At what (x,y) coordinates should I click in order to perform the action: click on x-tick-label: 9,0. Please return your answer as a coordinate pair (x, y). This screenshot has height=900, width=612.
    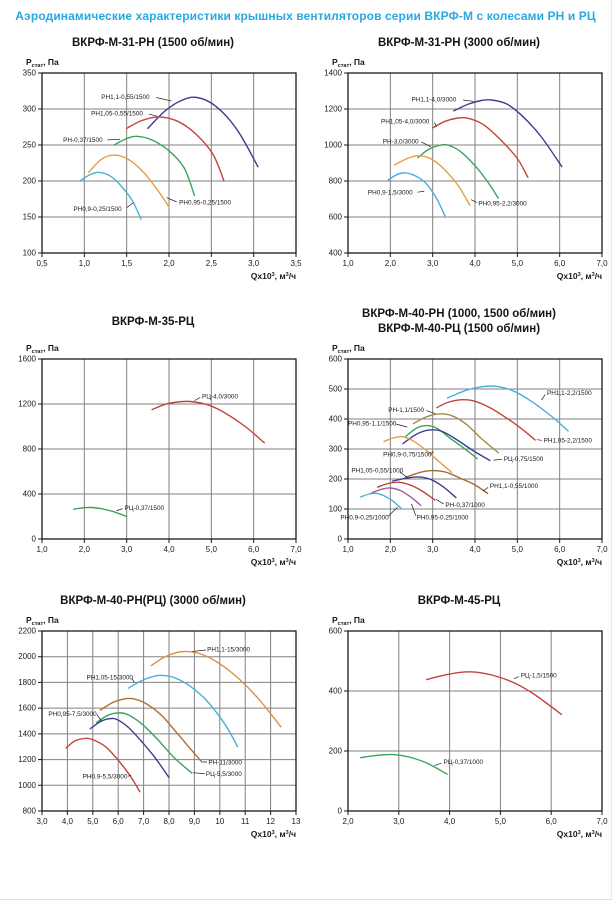
    Looking at the image, I should click on (195, 821).